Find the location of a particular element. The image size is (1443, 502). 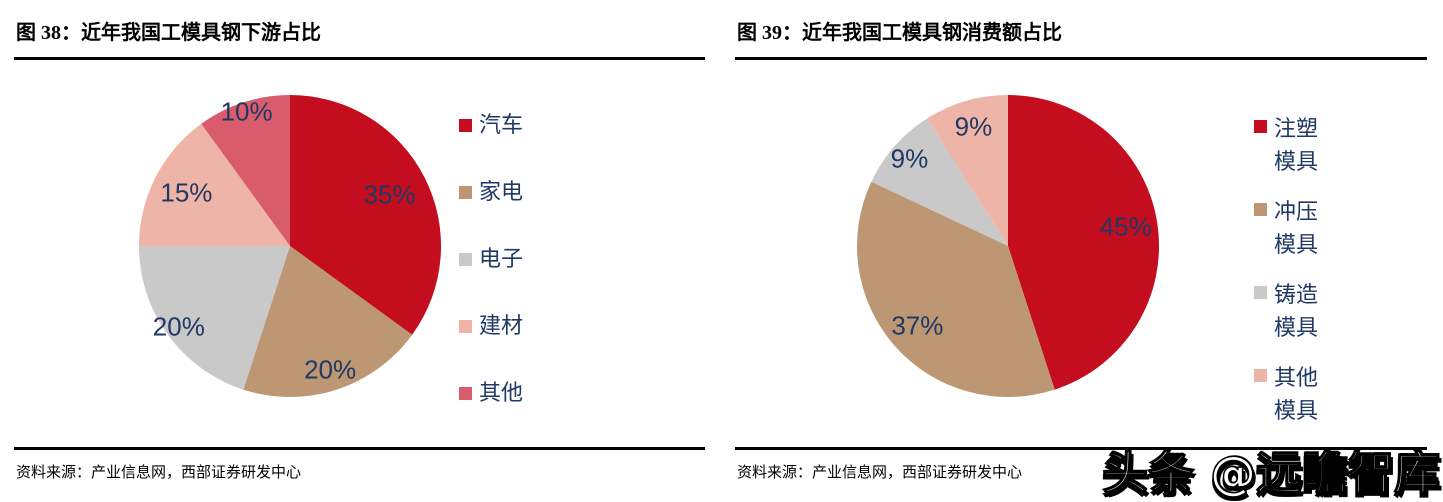

legend-item: 建材 is located at coordinates (491, 326).